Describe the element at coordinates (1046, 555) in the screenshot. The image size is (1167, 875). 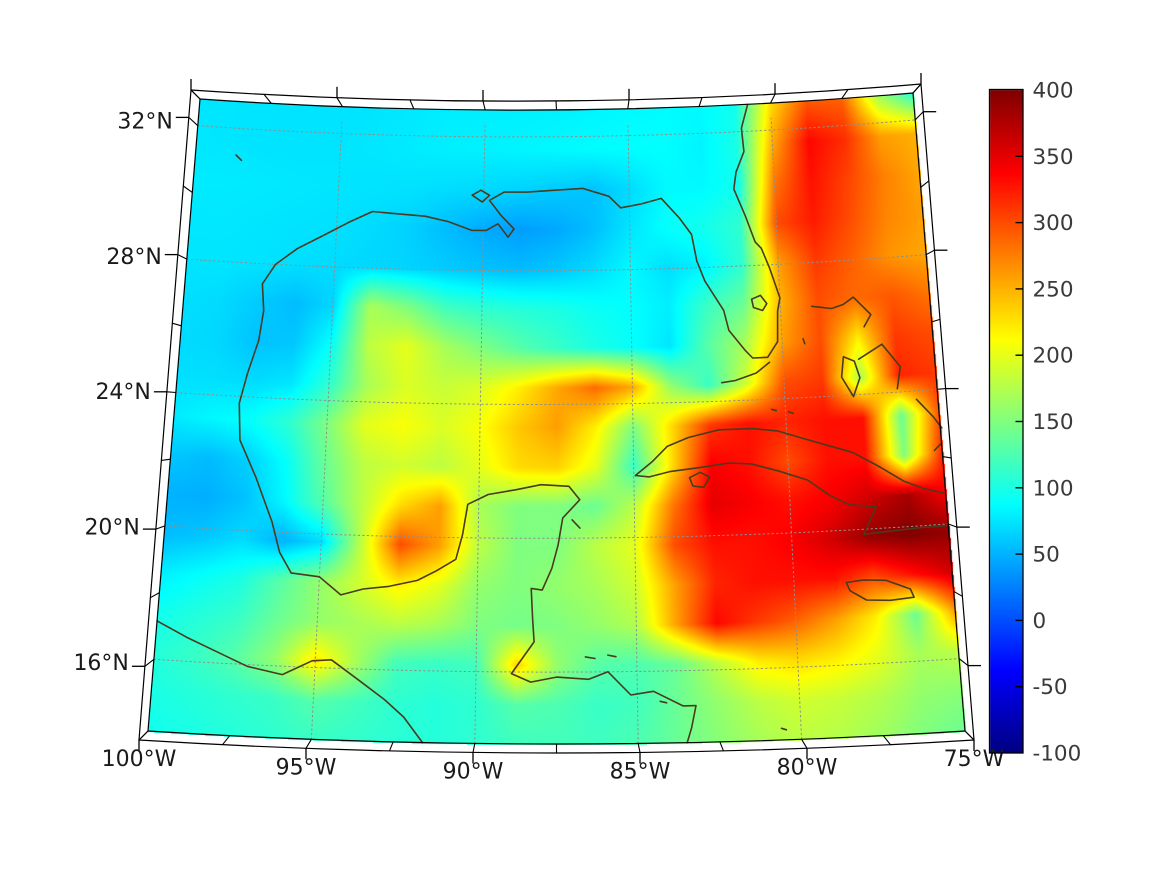
I see `colorbar-tick-label: 50` at that location.